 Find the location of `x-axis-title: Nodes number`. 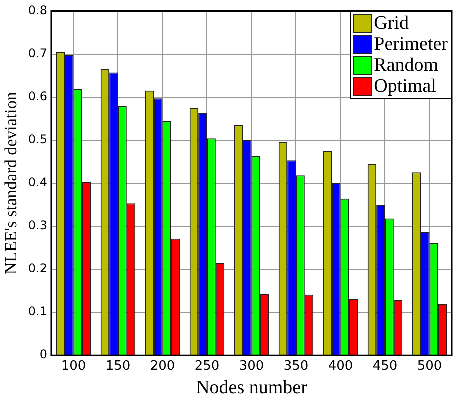

x-axis-title: Nodes number is located at coordinates (252, 388).